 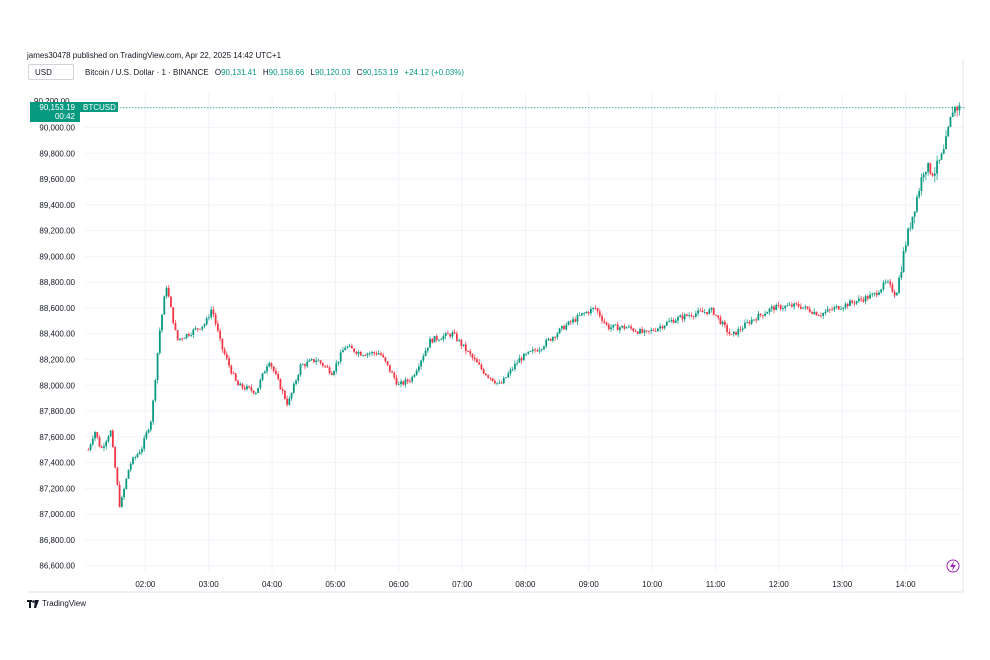 What do you see at coordinates (842, 584) in the screenshot?
I see `x-tick-label: 13:00` at bounding box center [842, 584].